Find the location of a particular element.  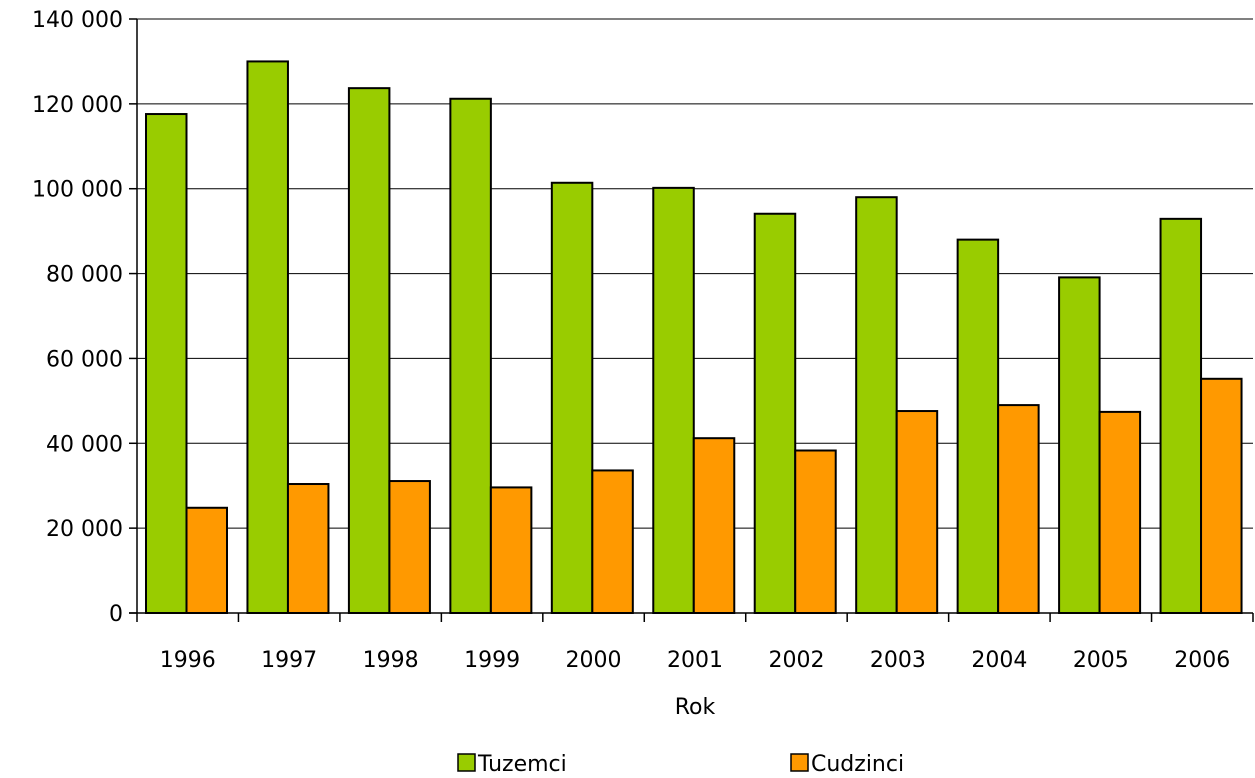

x-tick-label: 1996 is located at coordinates (188, 660).